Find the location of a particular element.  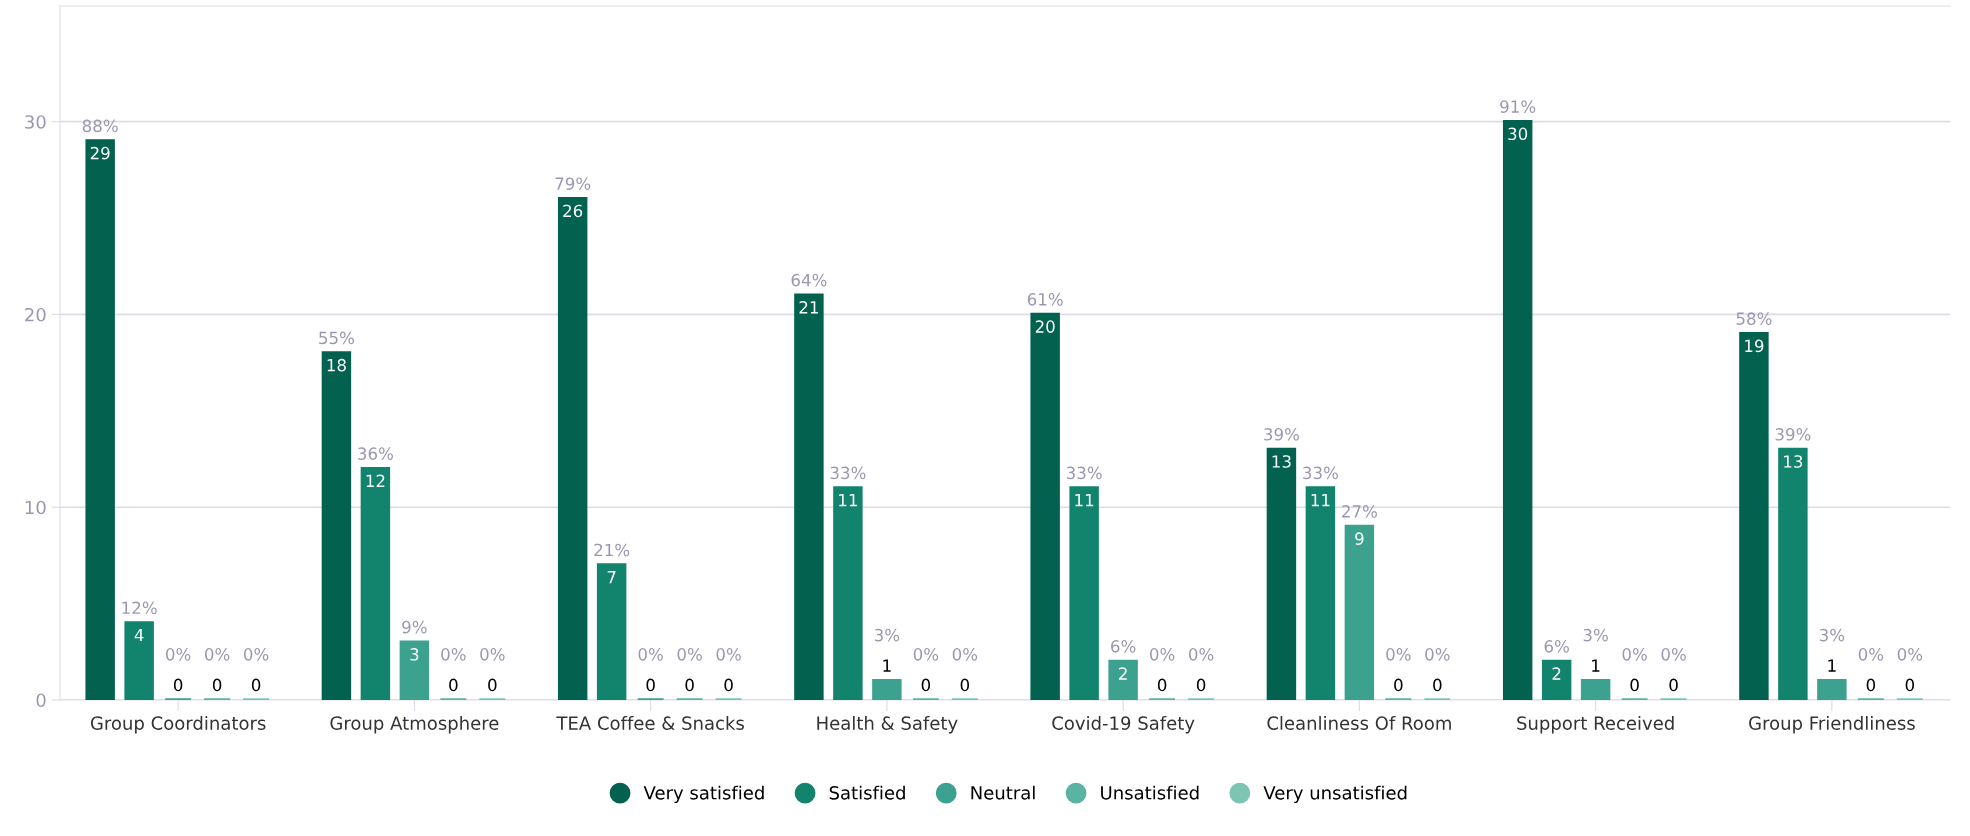

annotation: 91% is located at coordinates (1518, 106).